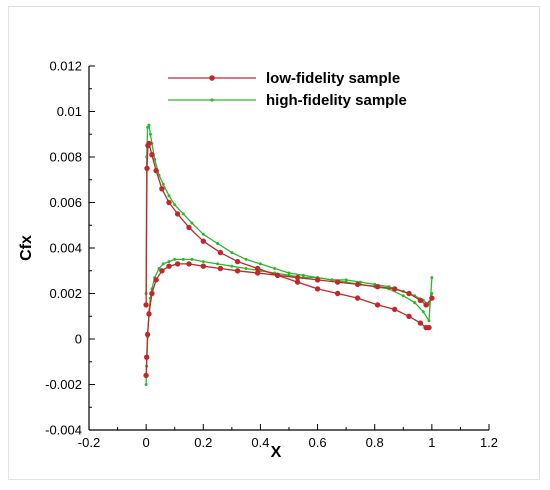 The width and height of the screenshot is (550, 490). What do you see at coordinates (26, 248) in the screenshot?
I see `y-axis-title: Cfx` at bounding box center [26, 248].